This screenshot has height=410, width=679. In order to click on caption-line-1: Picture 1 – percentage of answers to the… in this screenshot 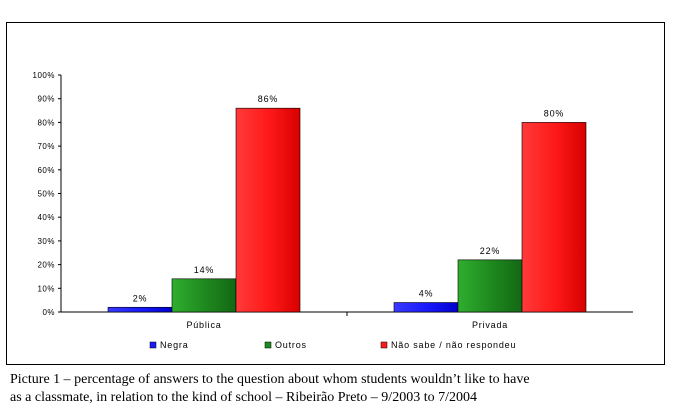, I will do `click(270, 379)`.